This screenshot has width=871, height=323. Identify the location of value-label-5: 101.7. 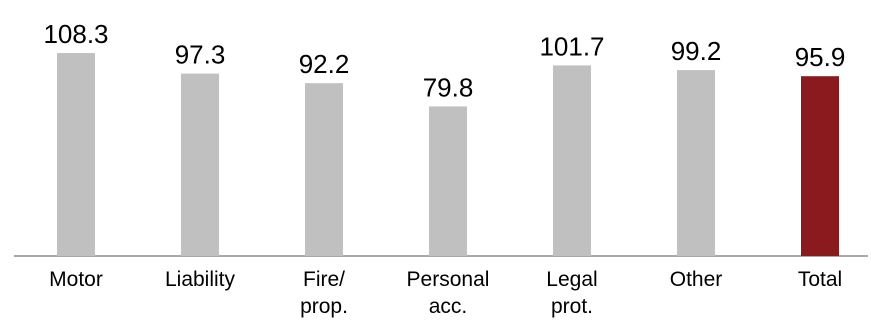
(571, 46).